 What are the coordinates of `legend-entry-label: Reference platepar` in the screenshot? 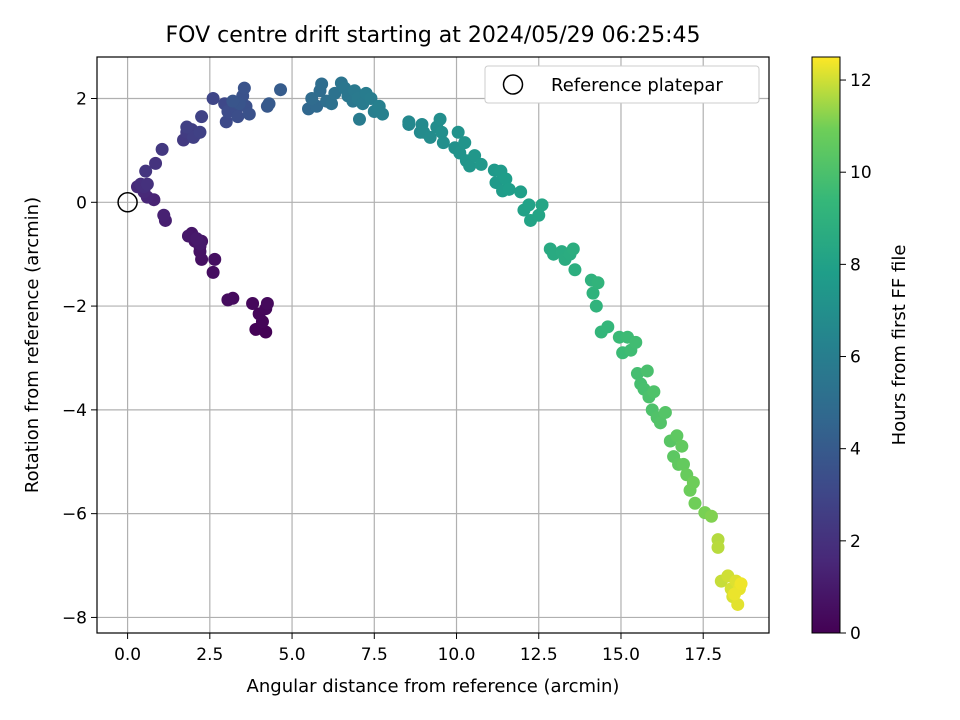 It's located at (637, 85).